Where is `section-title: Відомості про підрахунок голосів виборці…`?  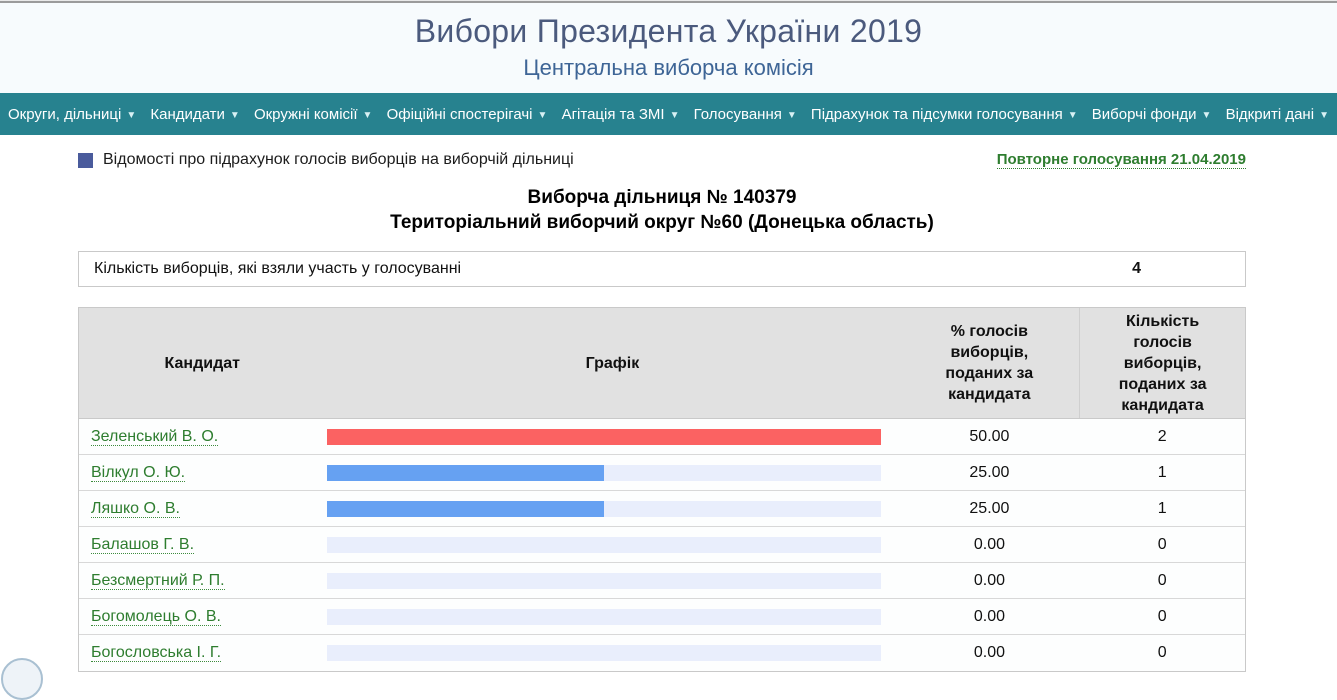 section-title: Відомості про підрахунок голосів виборці… is located at coordinates (338, 159).